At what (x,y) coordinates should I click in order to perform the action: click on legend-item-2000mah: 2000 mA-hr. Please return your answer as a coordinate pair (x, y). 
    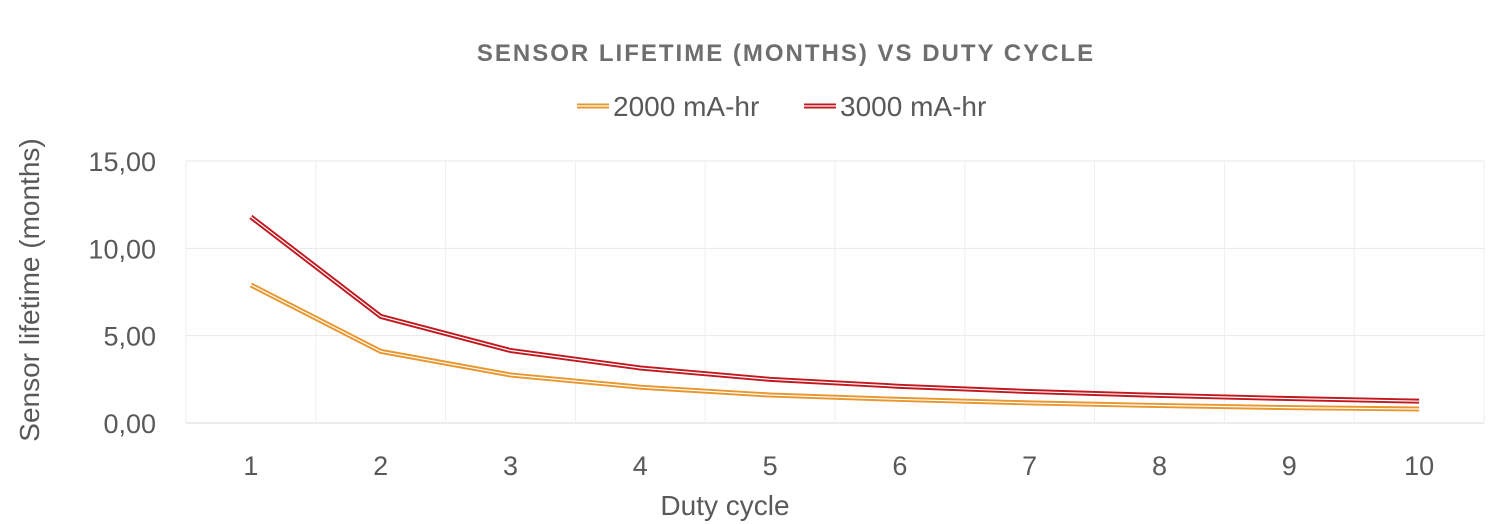
    Looking at the image, I should click on (668, 106).